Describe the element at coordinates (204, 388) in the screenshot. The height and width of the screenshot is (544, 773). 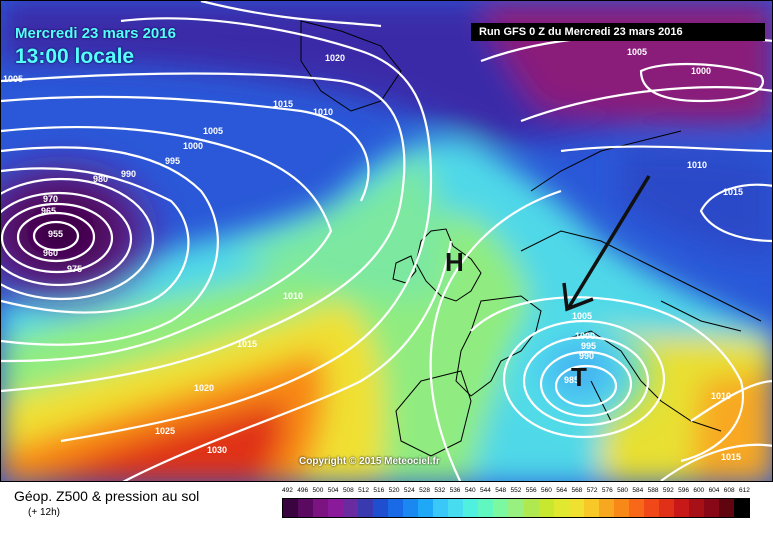
I see `isobar-label: 1020` at that location.